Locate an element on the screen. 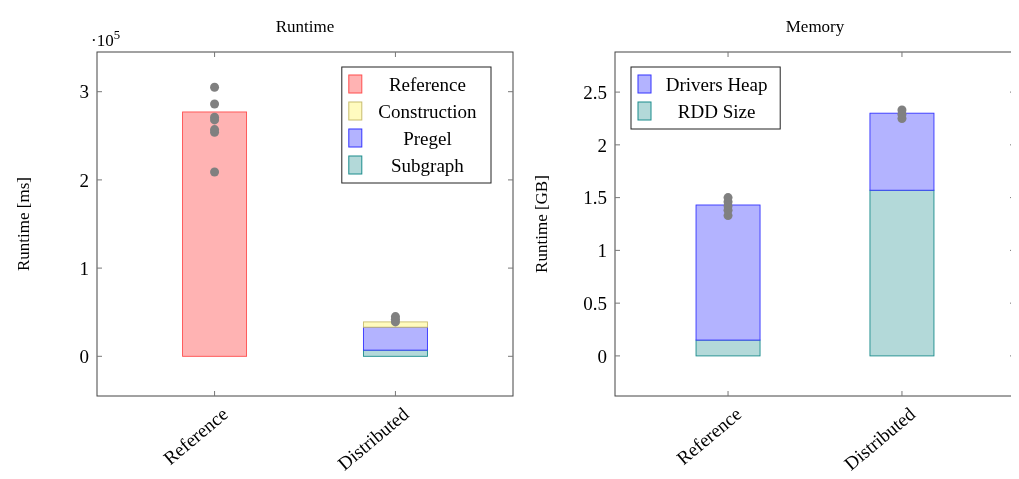 The width and height of the screenshot is (1019, 479). y-tick-label: 3 is located at coordinates (84, 92).